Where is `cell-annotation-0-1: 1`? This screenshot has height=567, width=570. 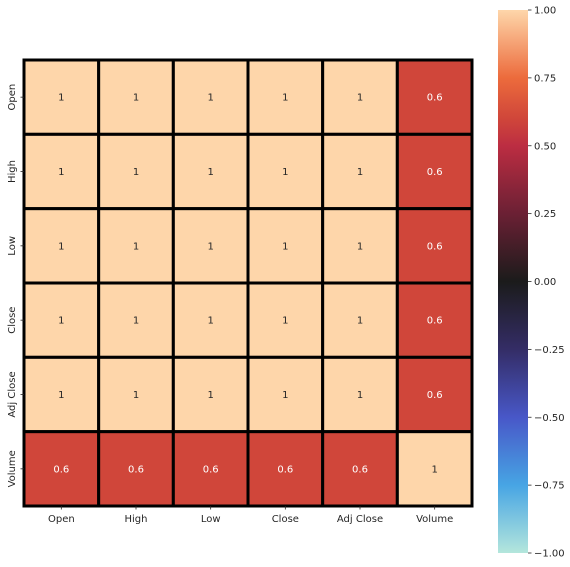
cell-annotation-0-1: 1 is located at coordinates (136, 98).